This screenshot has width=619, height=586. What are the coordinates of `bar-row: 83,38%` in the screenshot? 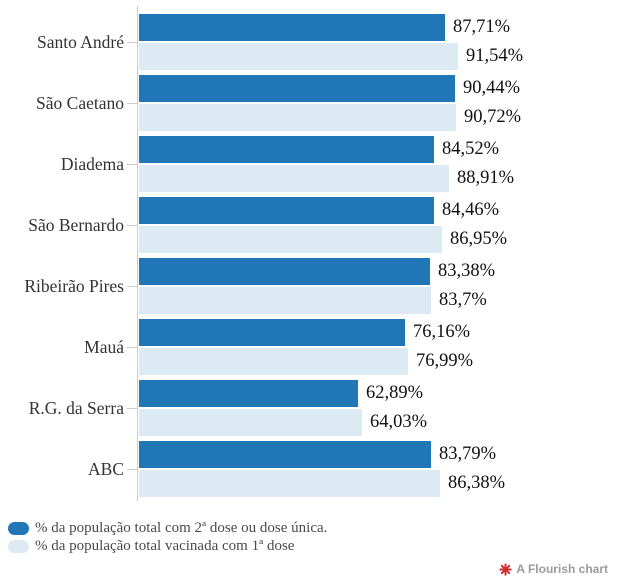 It's located at (317, 271).